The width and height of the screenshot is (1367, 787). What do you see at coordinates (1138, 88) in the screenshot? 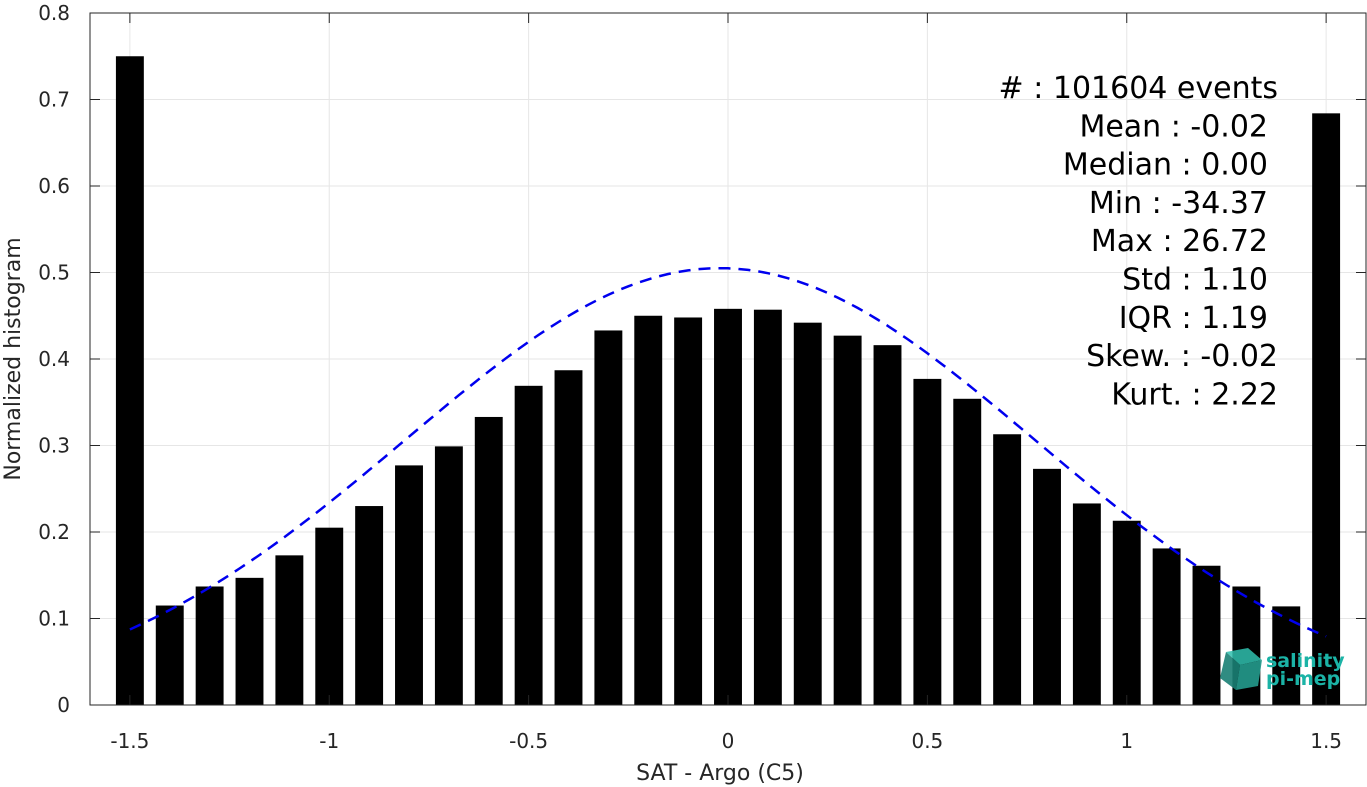
I see `stat-line-0: # : 101604 events` at bounding box center [1138, 88].